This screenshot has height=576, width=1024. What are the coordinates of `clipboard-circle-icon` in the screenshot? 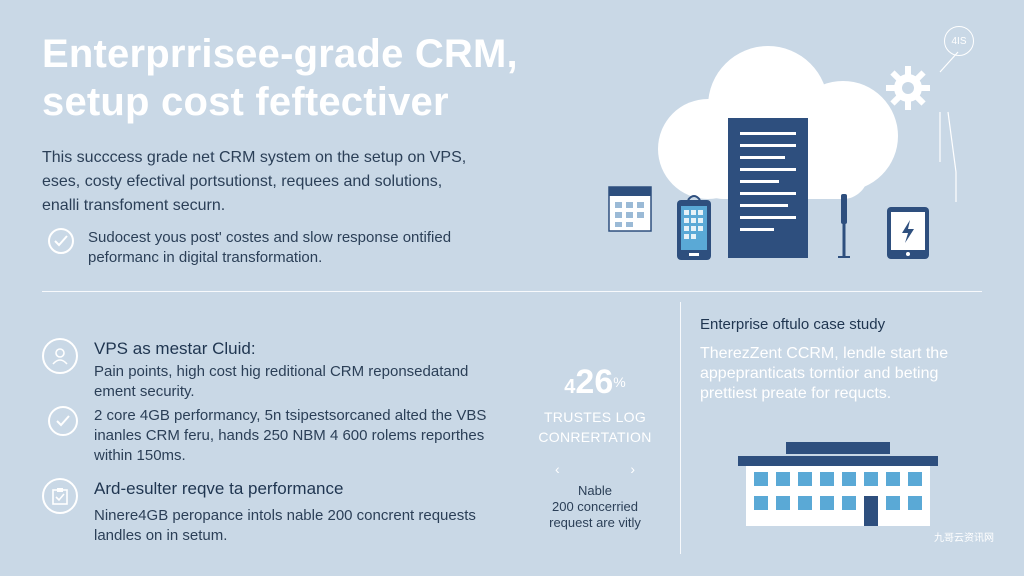 It's located at (60, 496).